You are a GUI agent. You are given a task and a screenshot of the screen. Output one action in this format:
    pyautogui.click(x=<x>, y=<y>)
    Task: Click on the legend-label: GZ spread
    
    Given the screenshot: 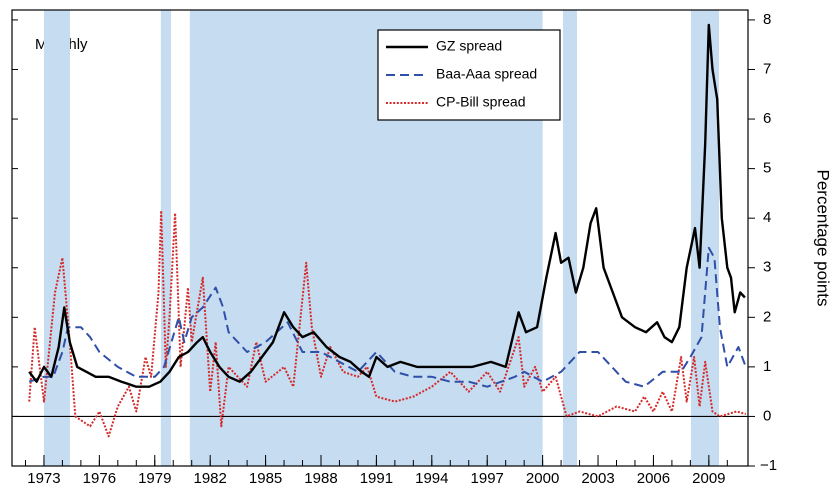 What is the action you would take?
    pyautogui.click(x=469, y=46)
    